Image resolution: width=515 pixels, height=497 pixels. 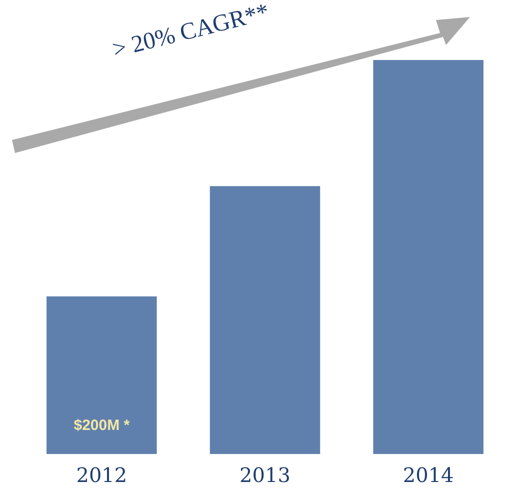 I want to click on x-tick-label: 2013, so click(x=265, y=475).